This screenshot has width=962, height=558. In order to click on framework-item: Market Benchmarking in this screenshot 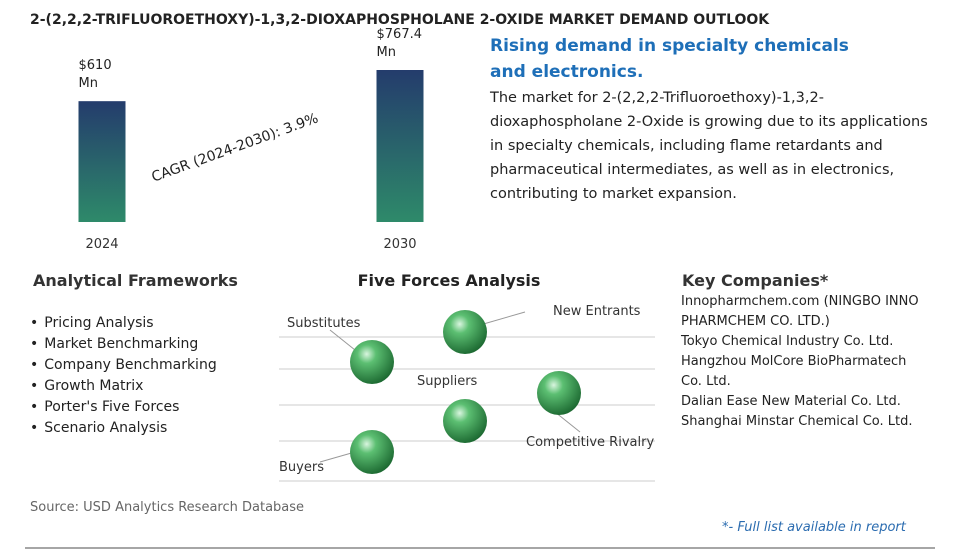, I will do `click(123, 344)`.